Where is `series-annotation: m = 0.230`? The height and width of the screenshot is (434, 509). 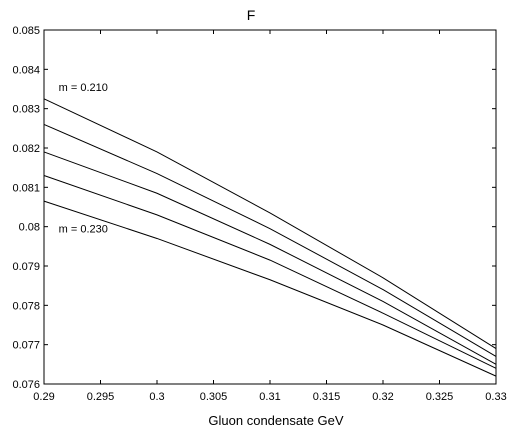 series-annotation: m = 0.230 is located at coordinates (83, 229).